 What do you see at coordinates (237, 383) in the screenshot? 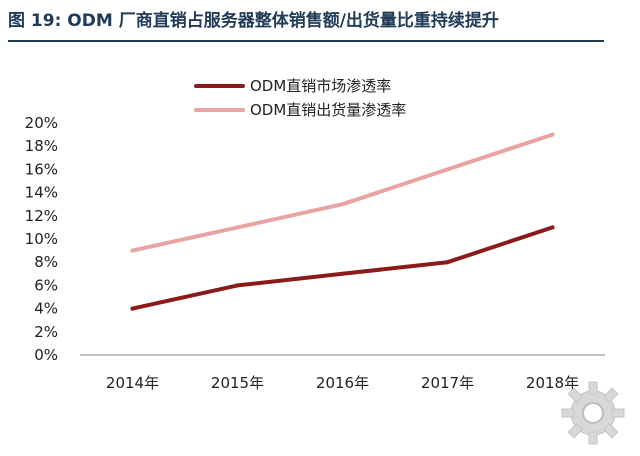
I see `x-tick-label: 2015年` at bounding box center [237, 383].